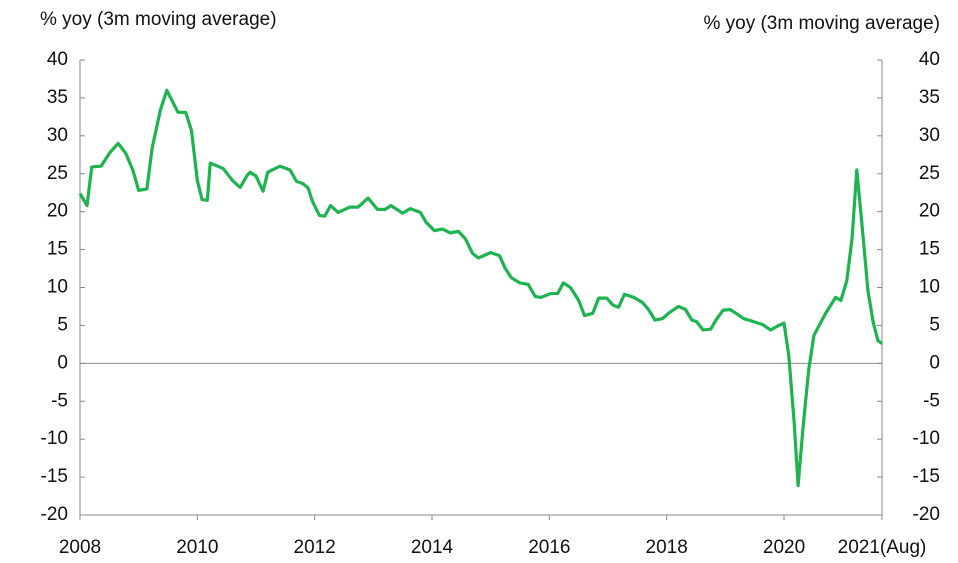 The width and height of the screenshot is (958, 563). Describe the element at coordinates (197, 547) in the screenshot. I see `x-tick-label: 2010` at that location.